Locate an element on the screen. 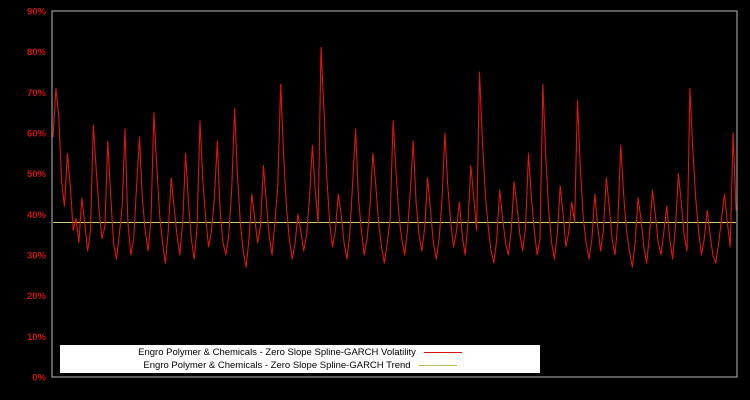 The height and width of the screenshot is (400, 750). y-axis-tick-label: 80% is located at coordinates (37, 52).